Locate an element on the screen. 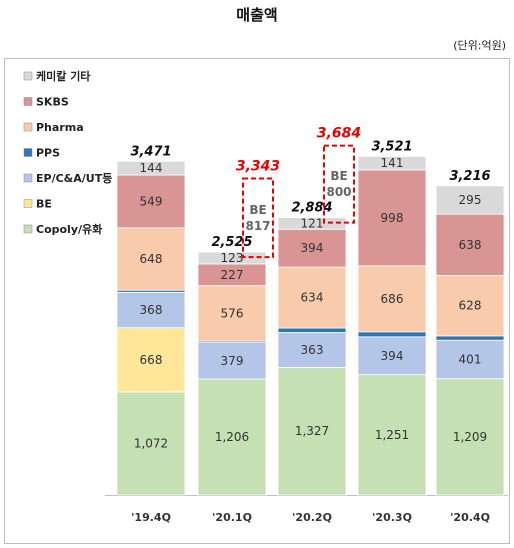 Image resolution: width=514 pixels, height=548 pixels. segment-label: 628 is located at coordinates (470, 306).